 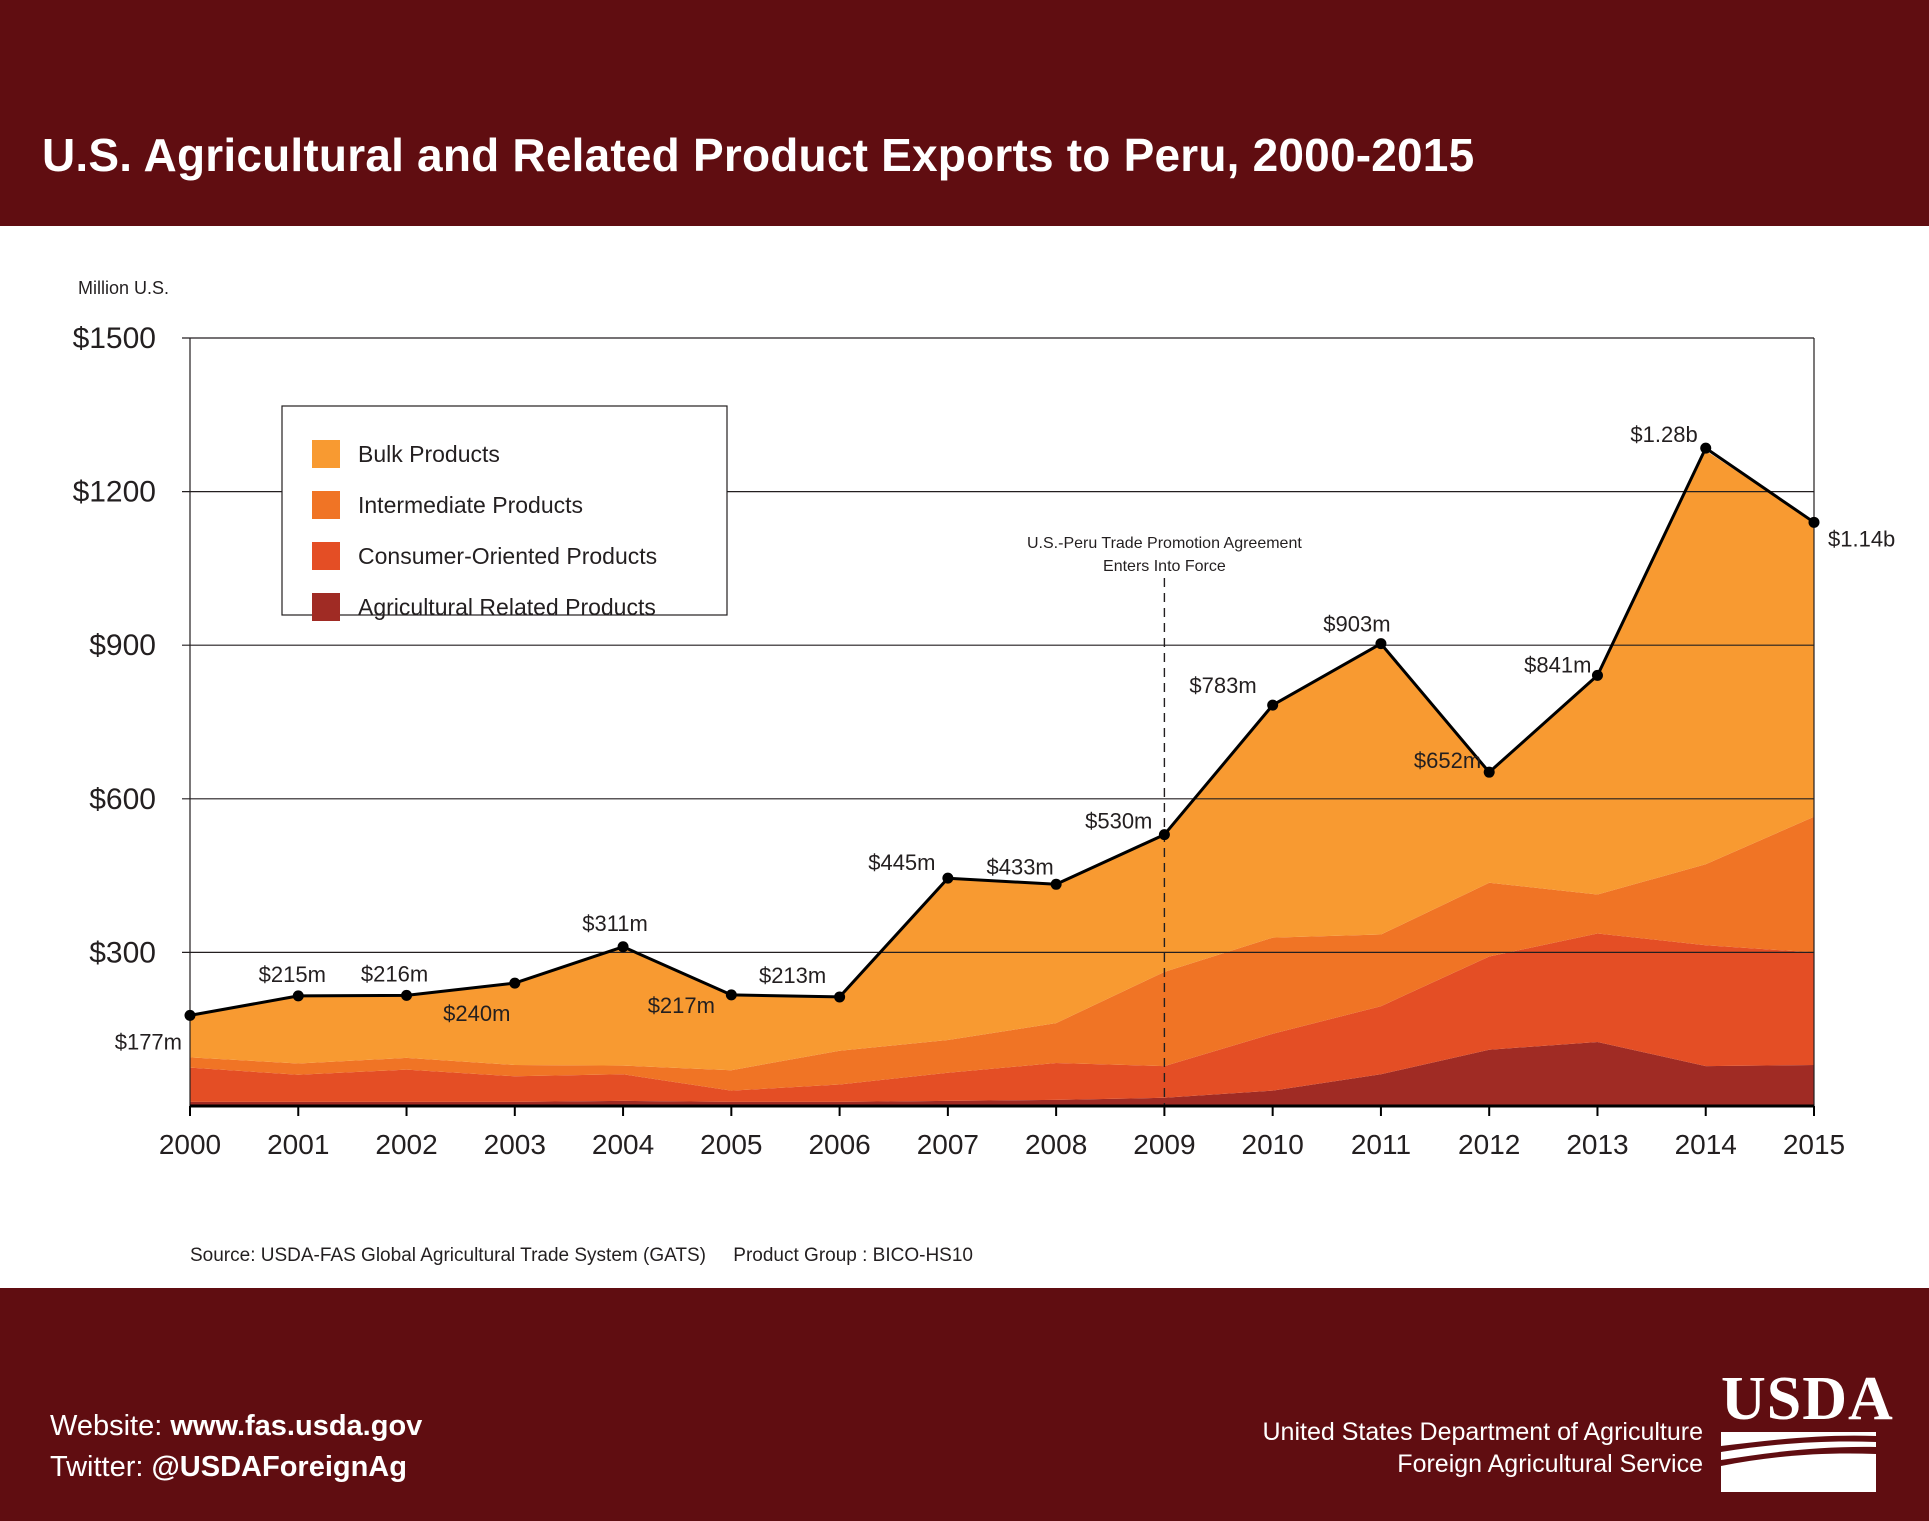 I want to click on annotation-line-1: U.S.-Peru Trade Promotion Agreement, so click(x=1164, y=543).